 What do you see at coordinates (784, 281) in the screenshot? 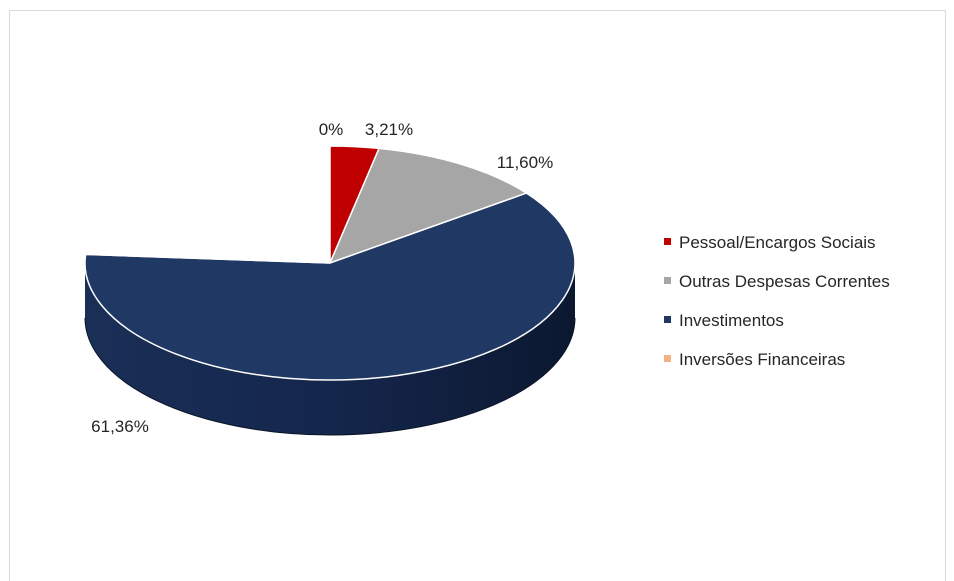
I see `legend-label: Outras Despesas Correntes` at bounding box center [784, 281].